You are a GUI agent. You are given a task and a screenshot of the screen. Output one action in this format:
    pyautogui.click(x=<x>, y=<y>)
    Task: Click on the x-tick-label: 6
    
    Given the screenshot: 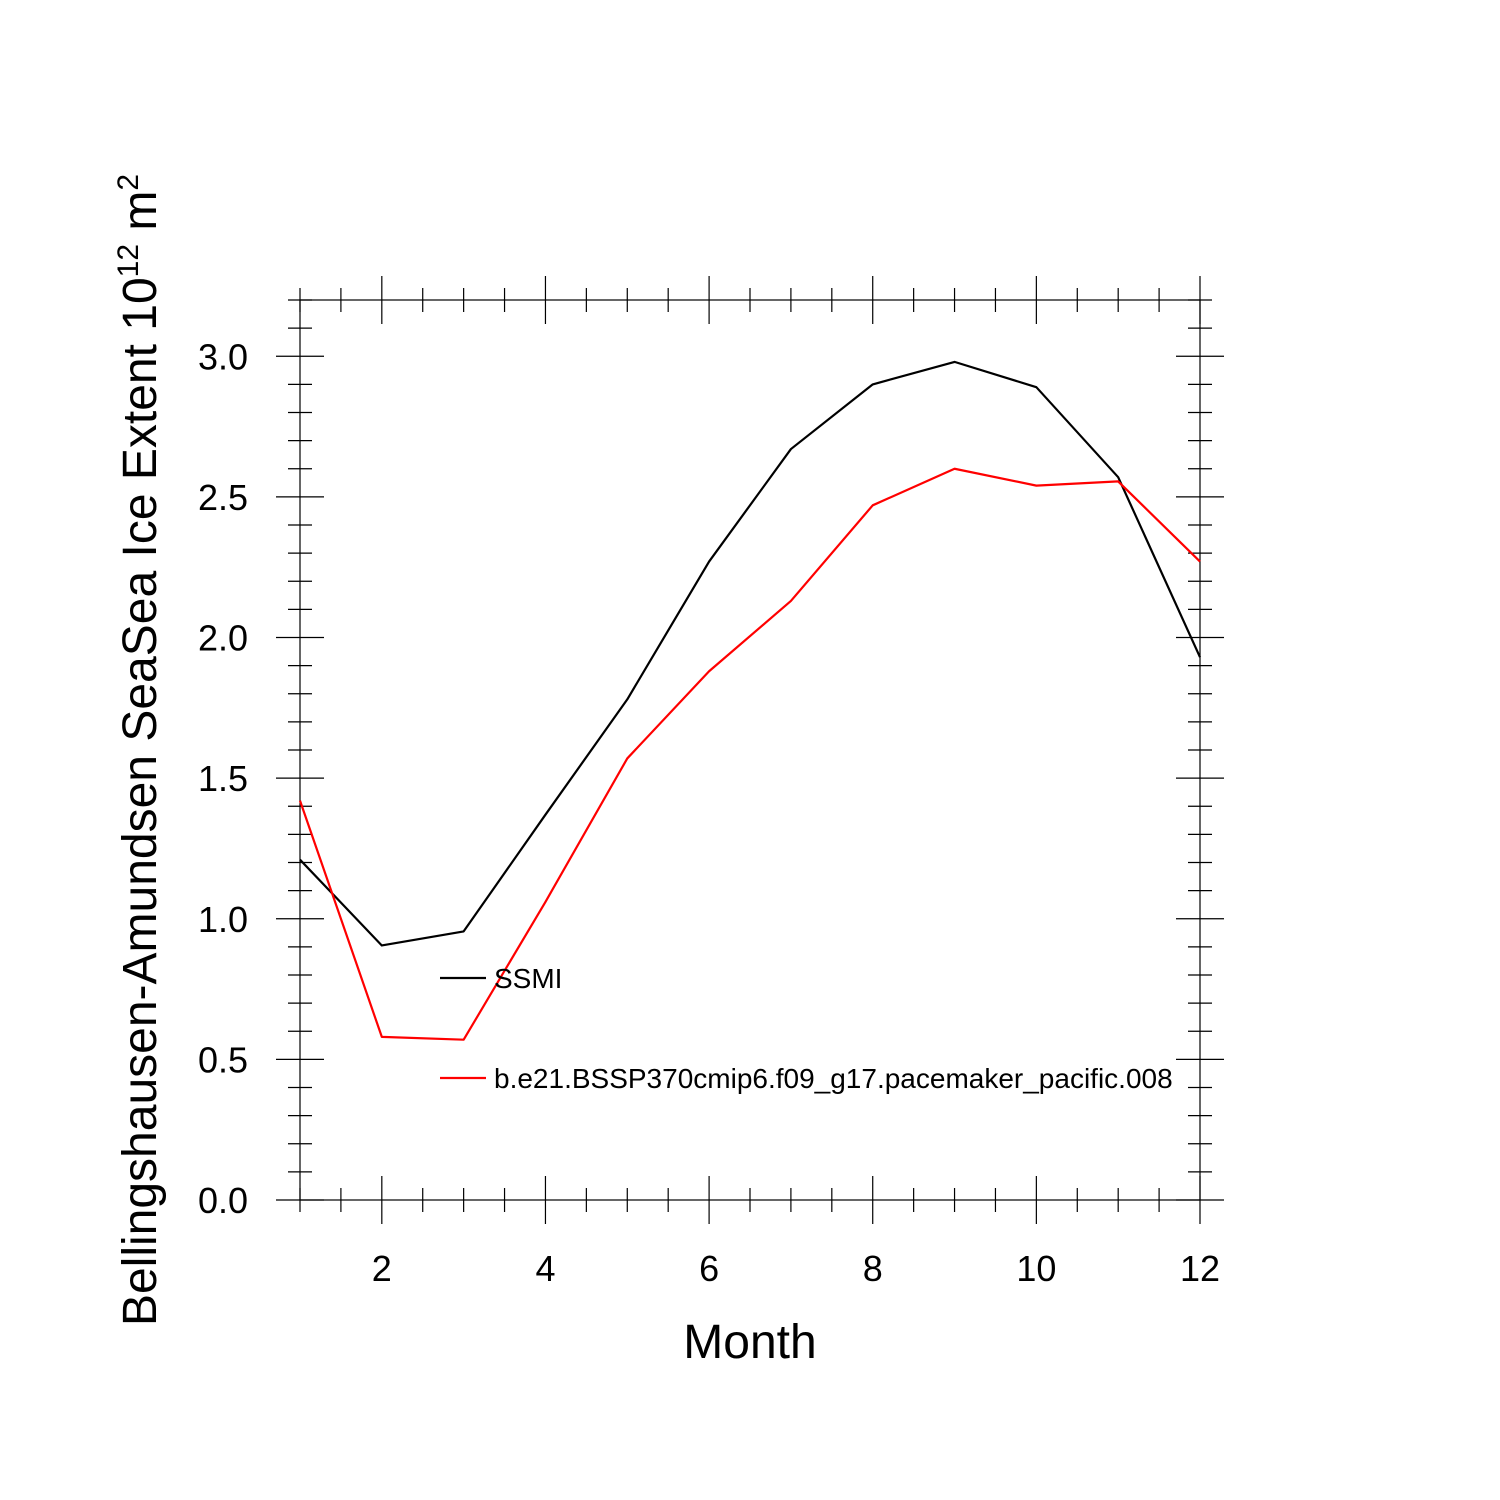 What is the action you would take?
    pyautogui.click(x=709, y=1268)
    